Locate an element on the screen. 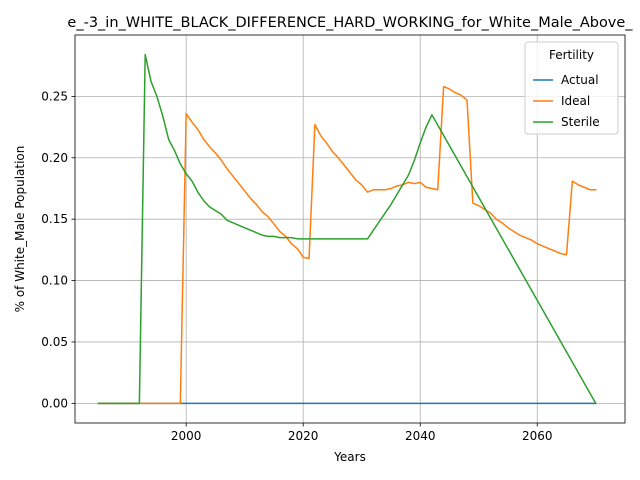 The width and height of the screenshot is (640, 480). legend: Fertility Actual Ideal Sterile is located at coordinates (571, 88).